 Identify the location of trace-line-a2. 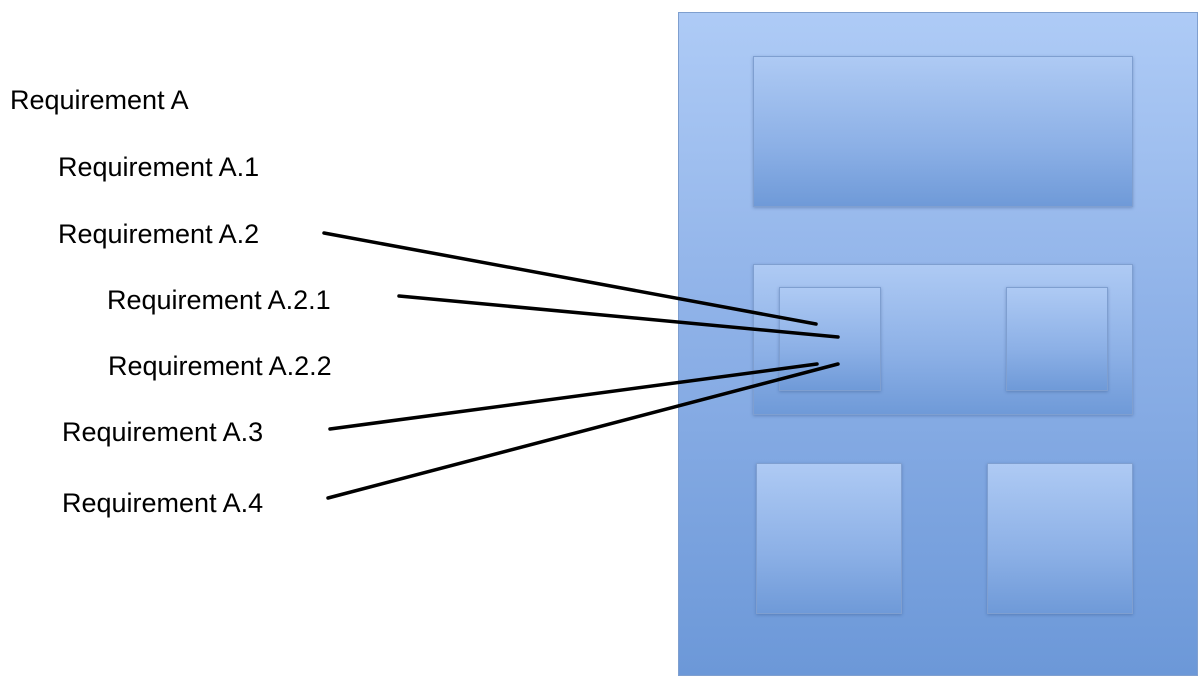
(570, 278).